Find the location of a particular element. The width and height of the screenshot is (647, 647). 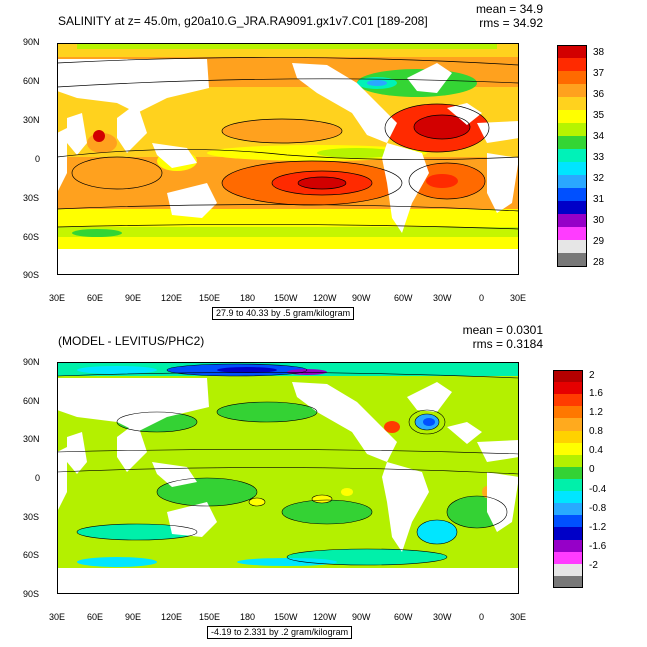

colorbar-label: 37 is located at coordinates (599, 73).